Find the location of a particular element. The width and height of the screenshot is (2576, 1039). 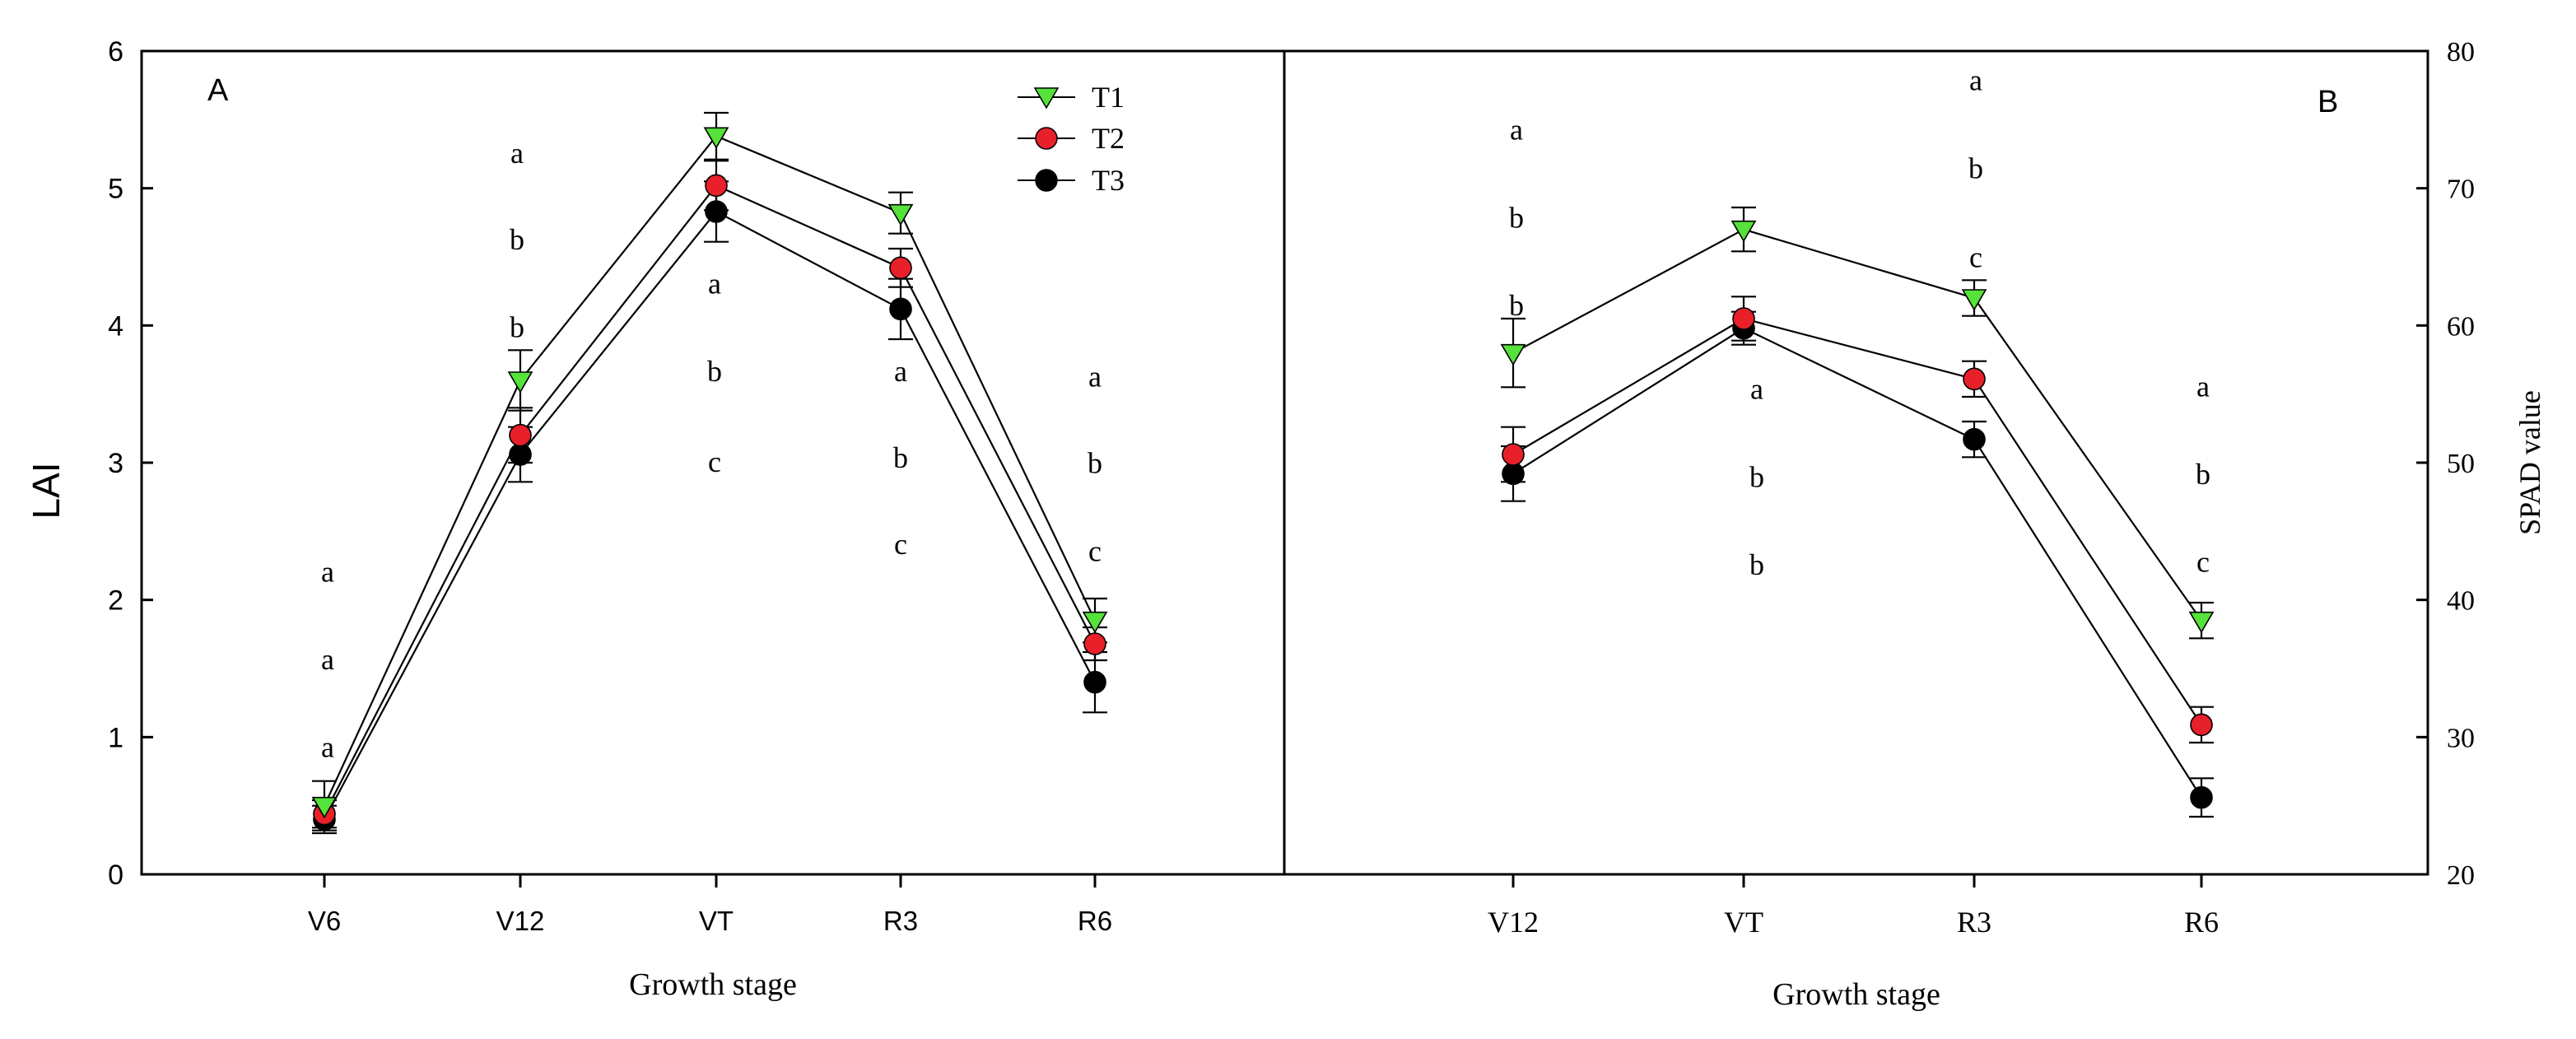

panel-a-y-tick-label: 0 is located at coordinates (116, 875).